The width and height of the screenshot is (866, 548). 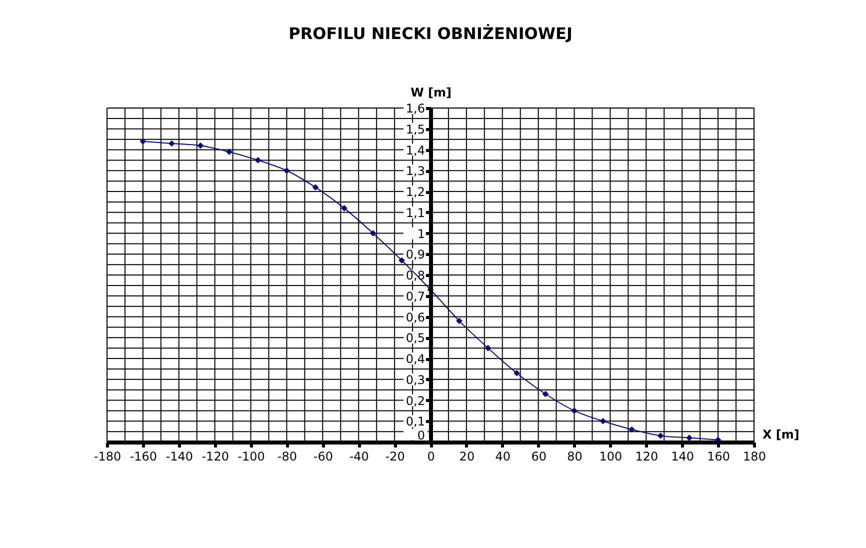 What do you see at coordinates (180, 457) in the screenshot?
I see `x-tick-label: -140` at bounding box center [180, 457].